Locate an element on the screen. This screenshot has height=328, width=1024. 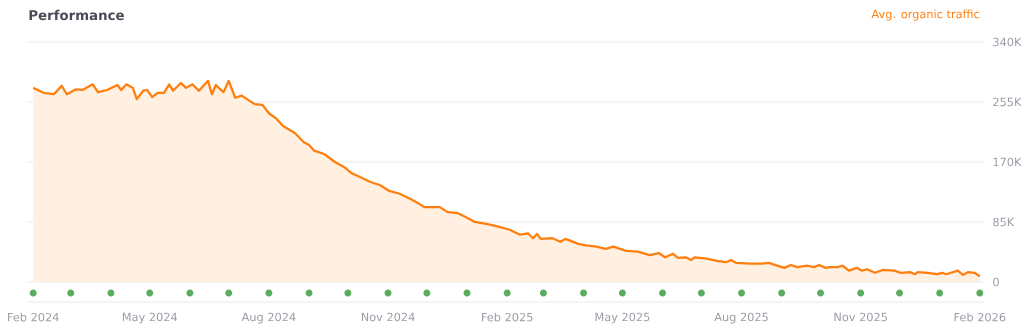
y-tick-label: 170K is located at coordinates (1007, 162).